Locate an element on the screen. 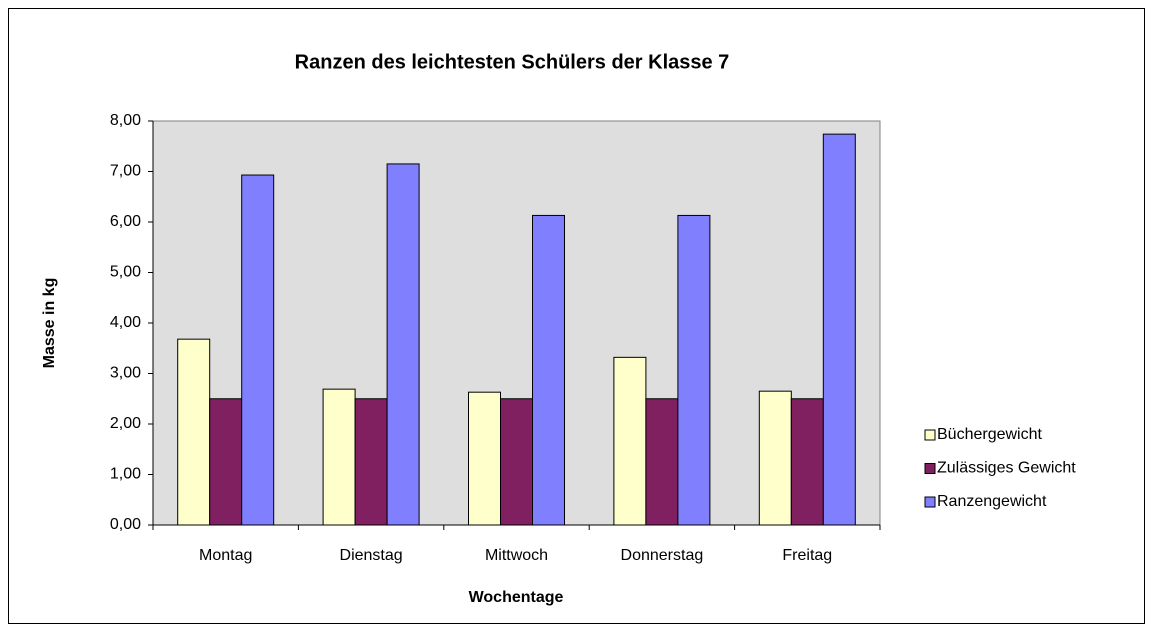  x-tick-label: Montag is located at coordinates (225, 555).